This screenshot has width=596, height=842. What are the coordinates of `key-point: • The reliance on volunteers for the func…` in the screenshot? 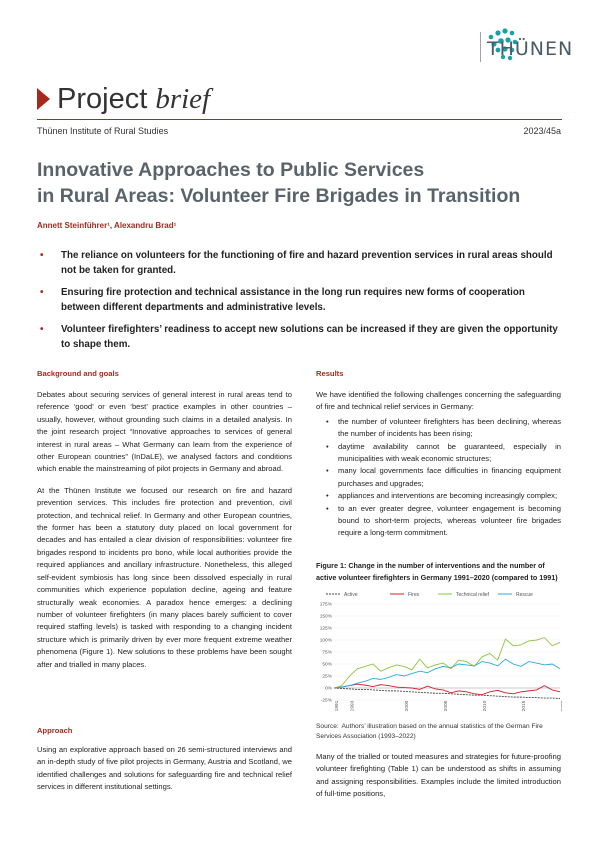 It's located at (296, 263).